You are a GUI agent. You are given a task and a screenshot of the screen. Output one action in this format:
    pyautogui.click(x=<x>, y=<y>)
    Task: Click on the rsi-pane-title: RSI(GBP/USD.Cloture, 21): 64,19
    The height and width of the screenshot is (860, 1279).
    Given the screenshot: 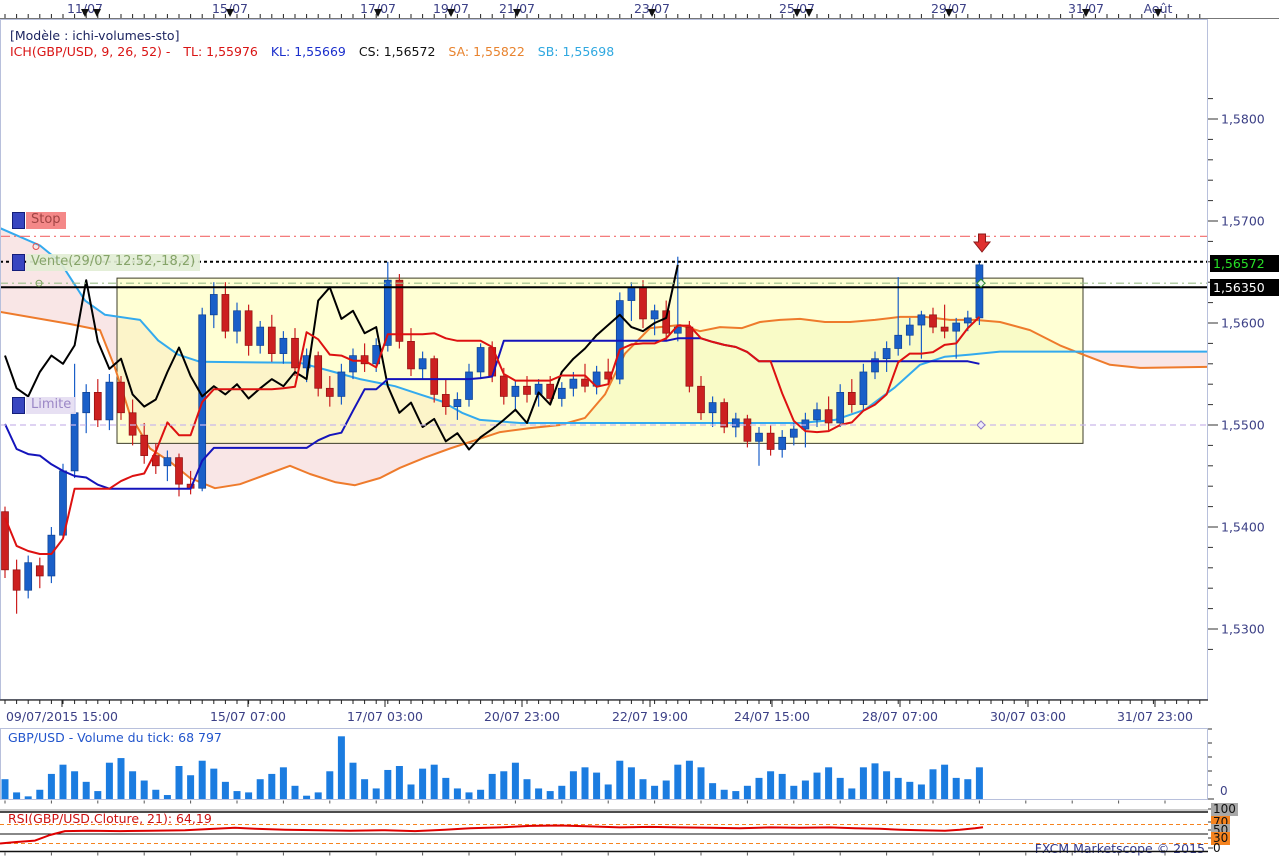 What is the action you would take?
    pyautogui.click(x=110, y=818)
    